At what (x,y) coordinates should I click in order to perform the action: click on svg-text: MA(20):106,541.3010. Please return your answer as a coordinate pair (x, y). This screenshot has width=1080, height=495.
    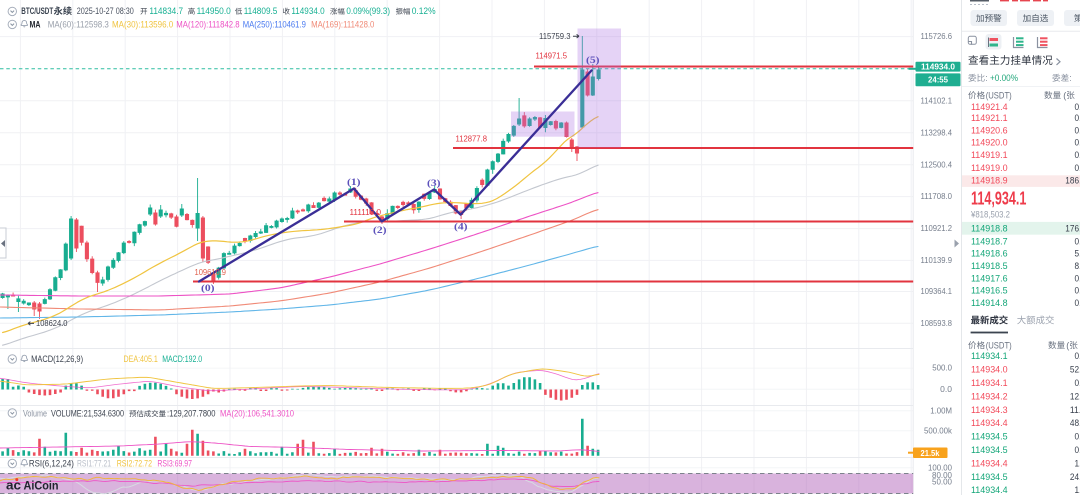
    Looking at the image, I should click on (257, 414).